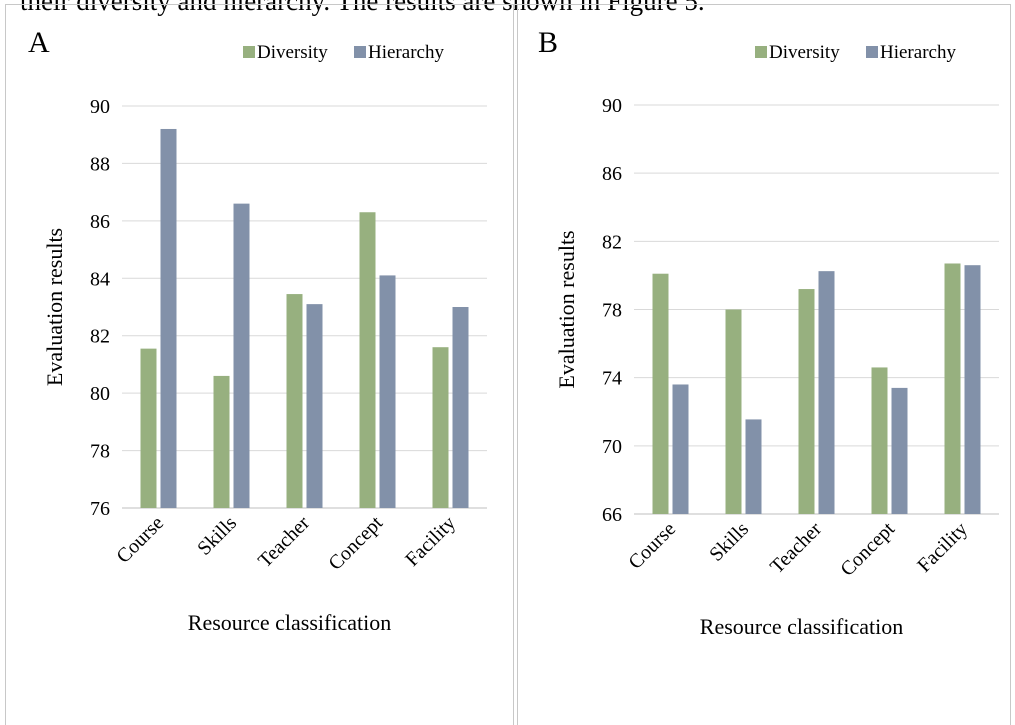  What do you see at coordinates (1010, 364) in the screenshot?
I see `panel-b-right-border` at bounding box center [1010, 364].